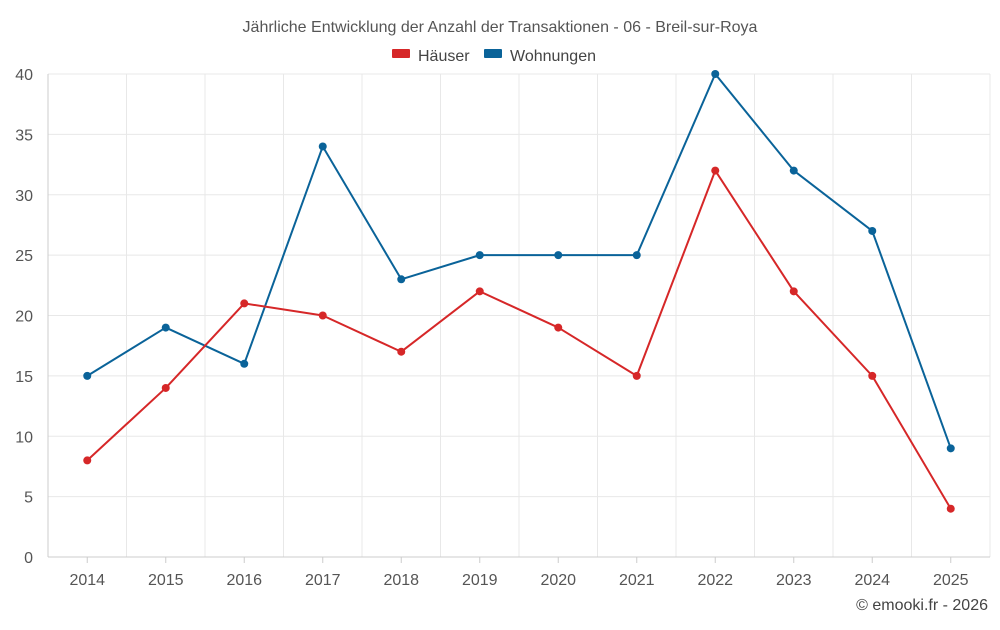  What do you see at coordinates (24, 437) in the screenshot?
I see `y-tick-label: 10` at bounding box center [24, 437].